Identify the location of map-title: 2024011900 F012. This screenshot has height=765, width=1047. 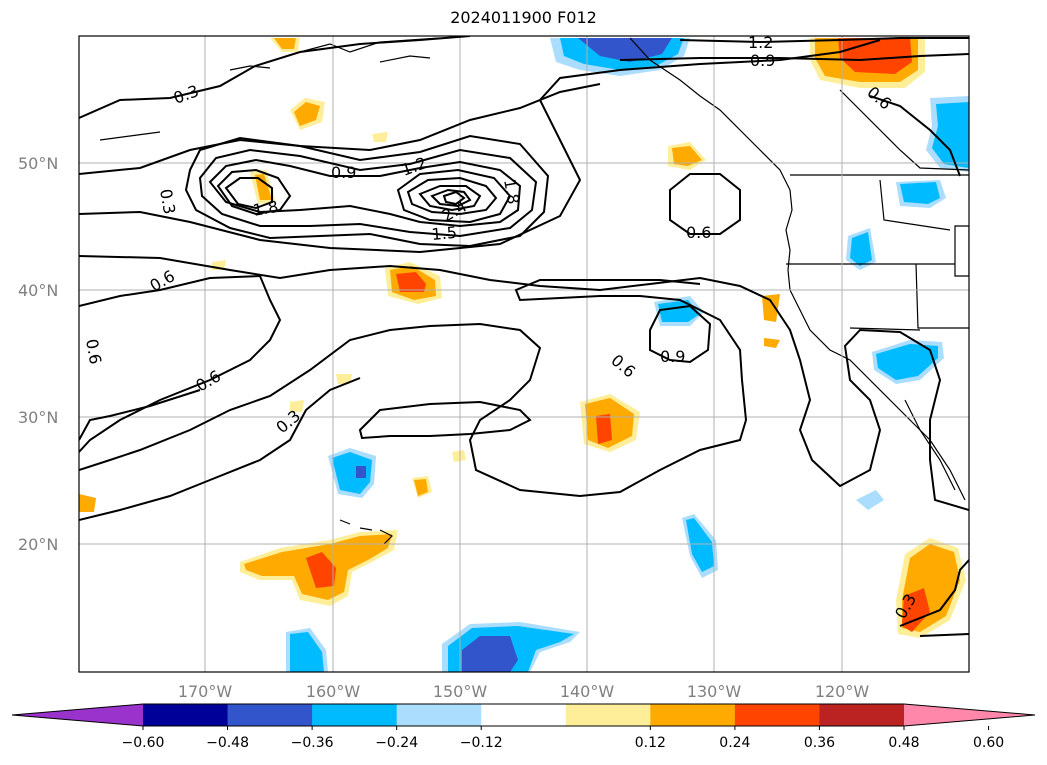
(523, 17).